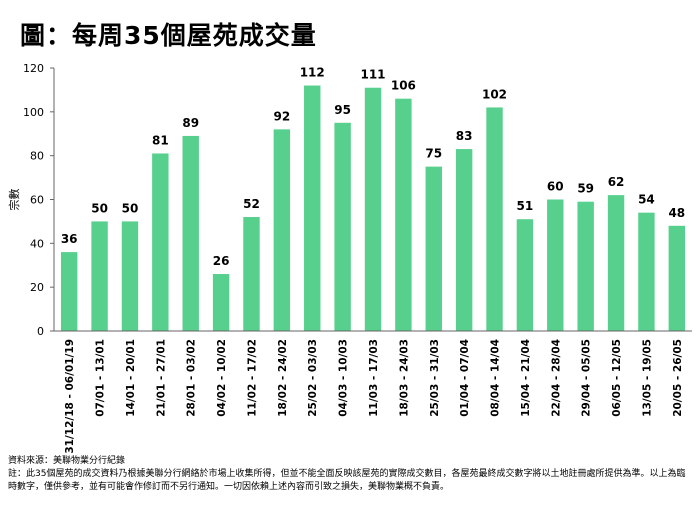 Image resolution: width=700 pixels, height=525 pixels. I want to click on x-tick-label: 25/03 - 31/03, so click(435, 378).